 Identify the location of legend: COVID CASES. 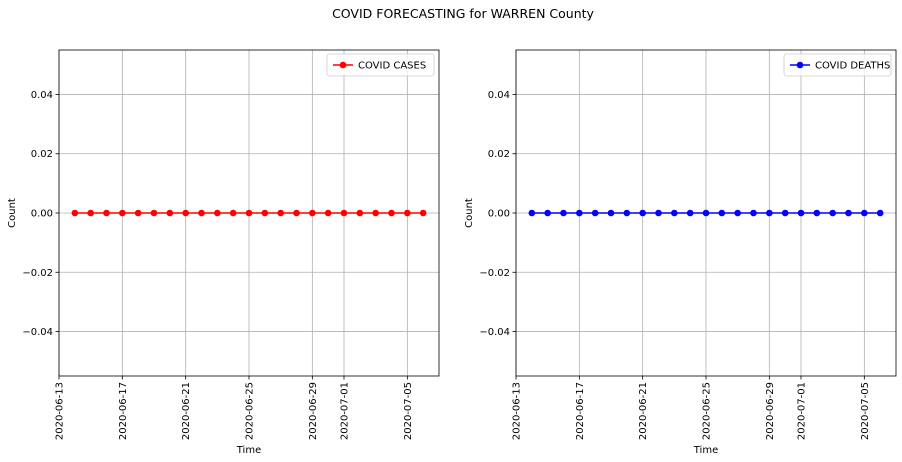
(380, 65).